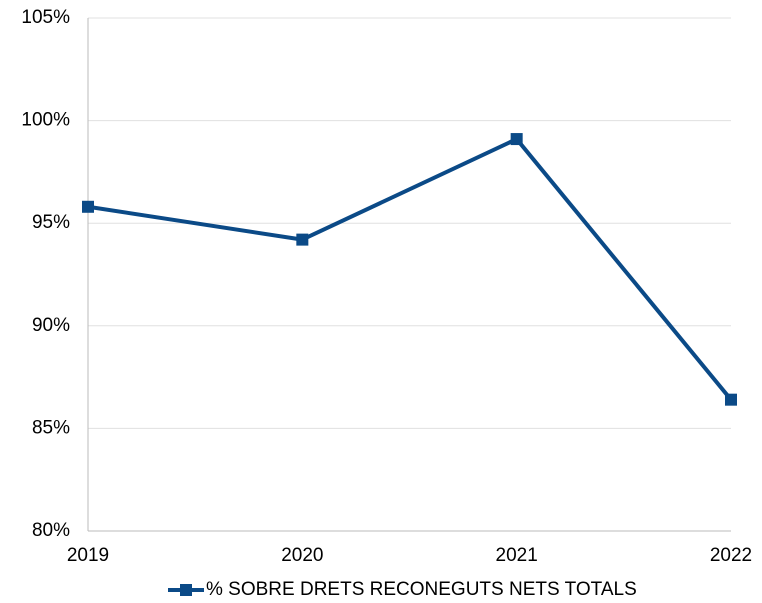 The height and width of the screenshot is (603, 762). Describe the element at coordinates (731, 555) in the screenshot. I see `x-tick-label: 2022` at that location.